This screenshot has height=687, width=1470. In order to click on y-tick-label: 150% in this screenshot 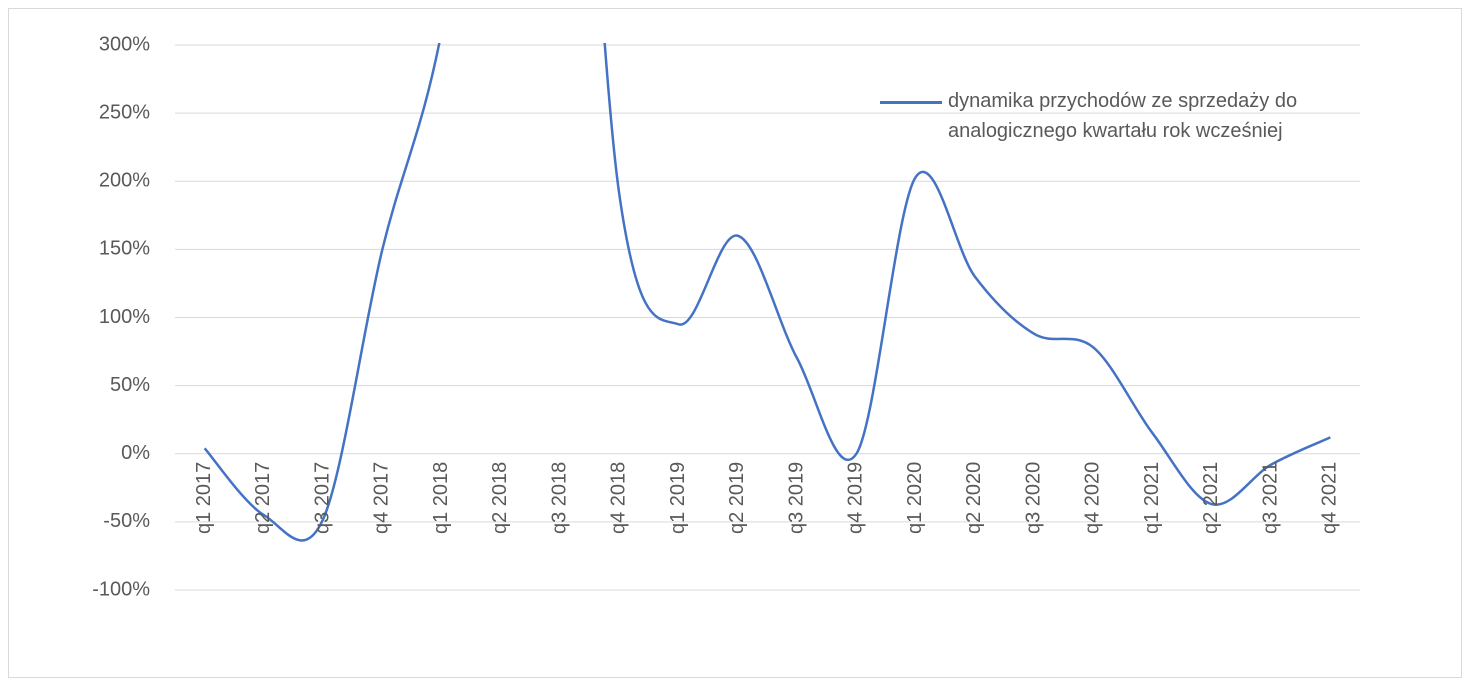, I will do `click(124, 249)`.